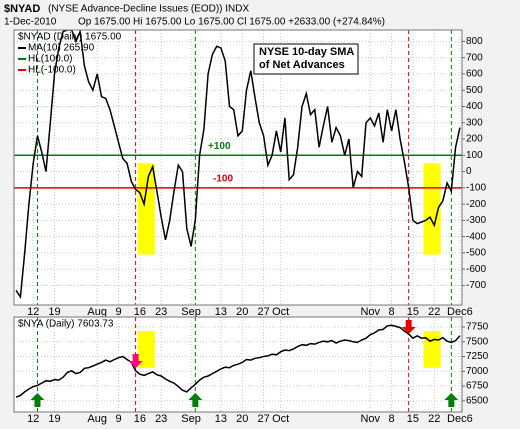 The image size is (520, 429). What do you see at coordinates (476, 253) in the screenshot?
I see `y-tick-label: -500` at bounding box center [476, 253].